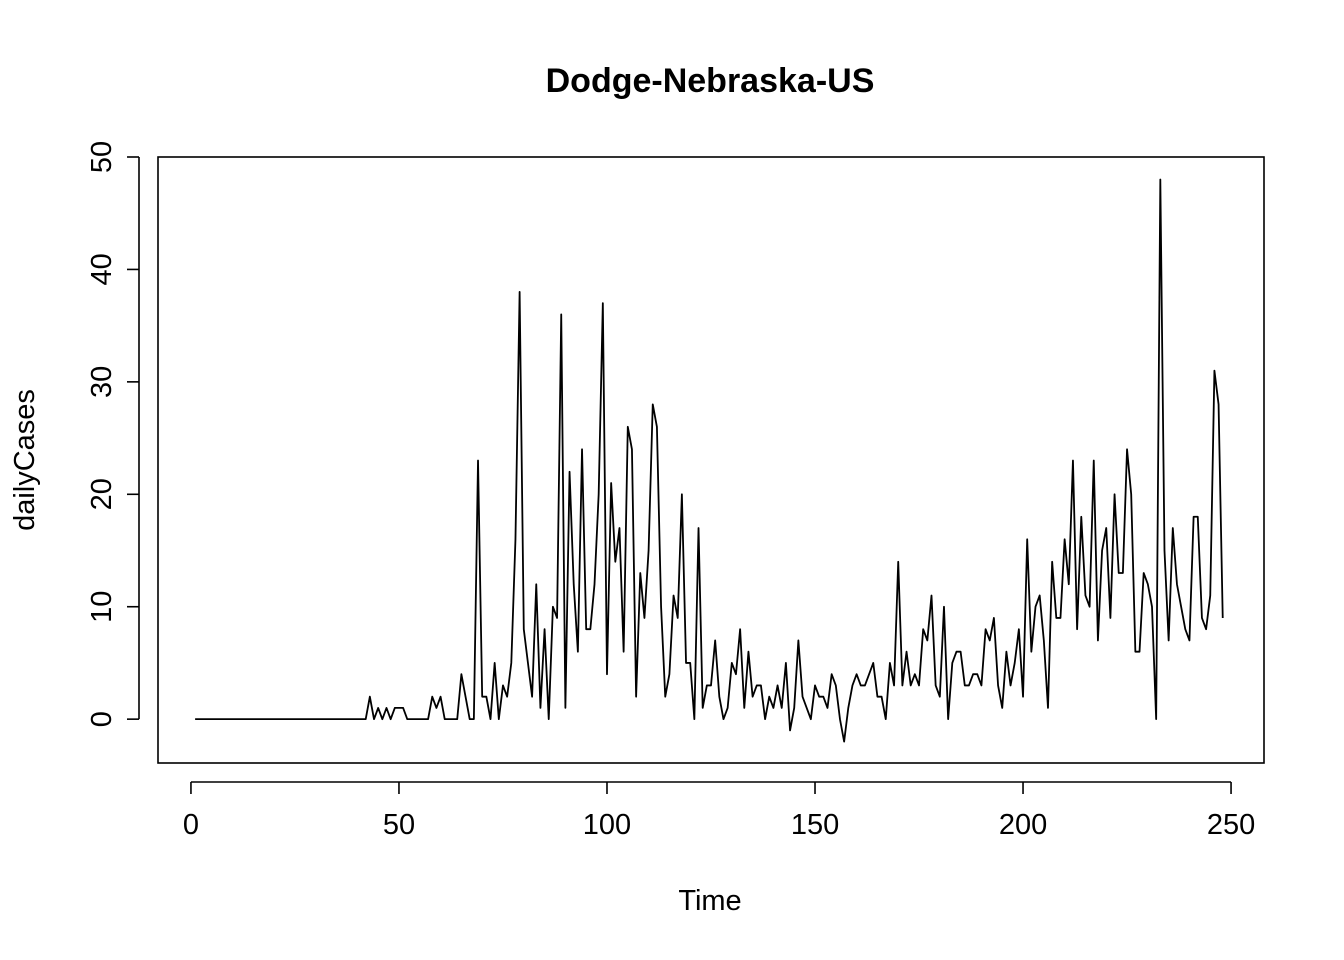  Describe the element at coordinates (399, 825) in the screenshot. I see `x-tick-label: 50` at that location.